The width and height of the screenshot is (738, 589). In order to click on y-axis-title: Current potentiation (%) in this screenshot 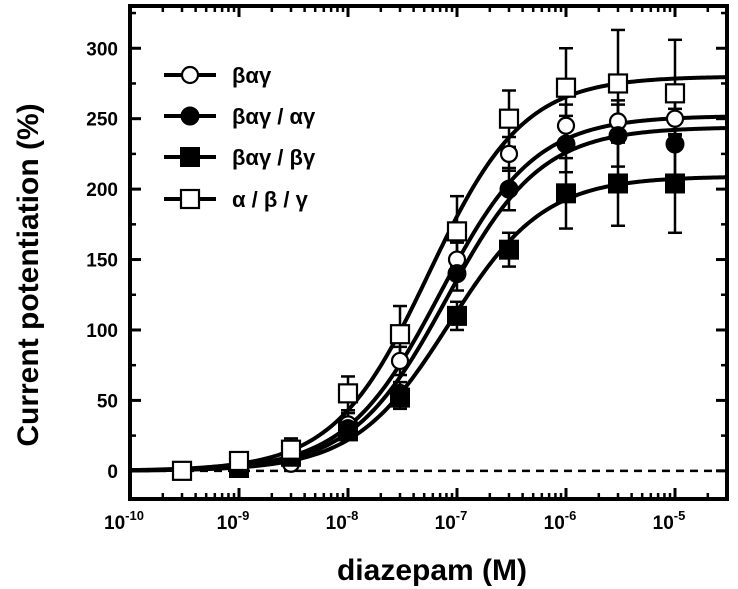, I will do `click(28, 274)`.